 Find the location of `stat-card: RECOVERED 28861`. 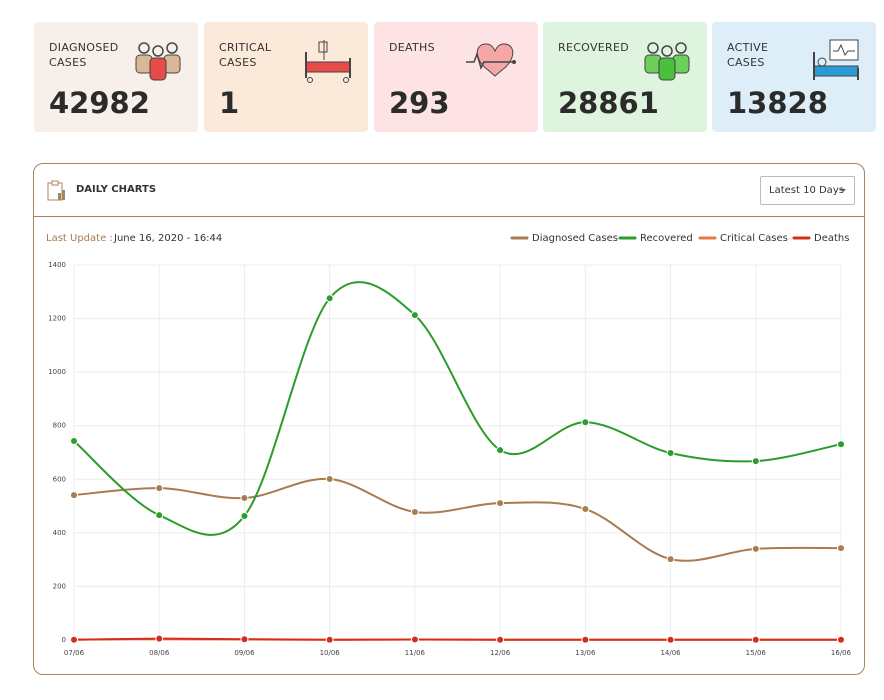

stat-card: RECOVERED 28861 is located at coordinates (625, 77).